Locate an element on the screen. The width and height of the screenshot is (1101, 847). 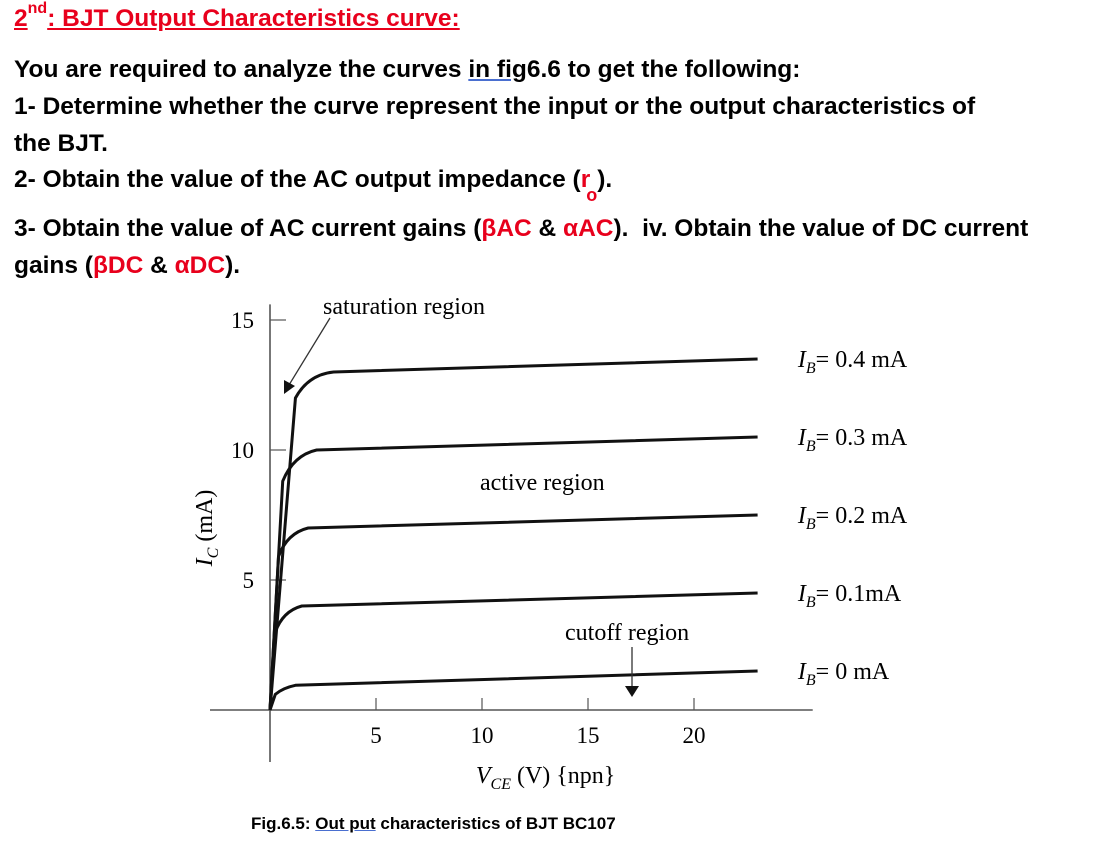
question-3-line-2: gains (βDC & αDC). is located at coordinates (127, 266).